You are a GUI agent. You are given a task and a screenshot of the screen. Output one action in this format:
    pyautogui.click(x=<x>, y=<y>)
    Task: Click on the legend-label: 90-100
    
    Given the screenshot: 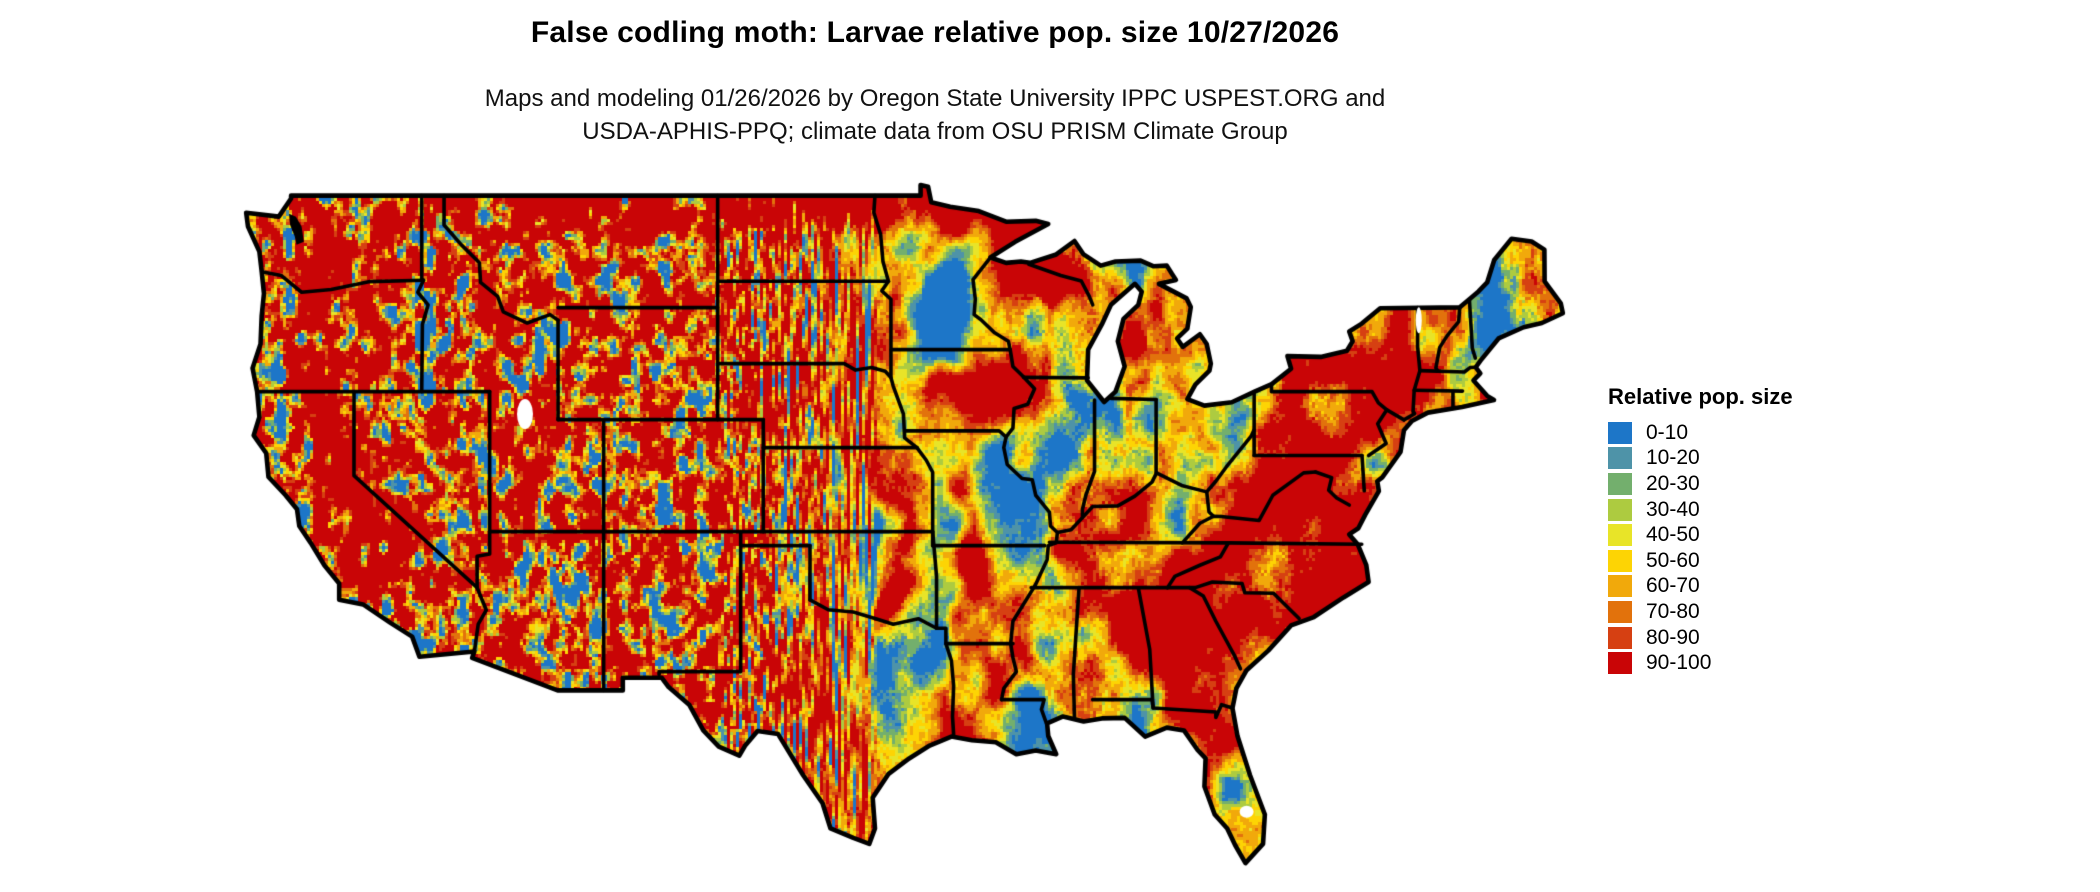 What is the action you would take?
    pyautogui.click(x=1679, y=663)
    